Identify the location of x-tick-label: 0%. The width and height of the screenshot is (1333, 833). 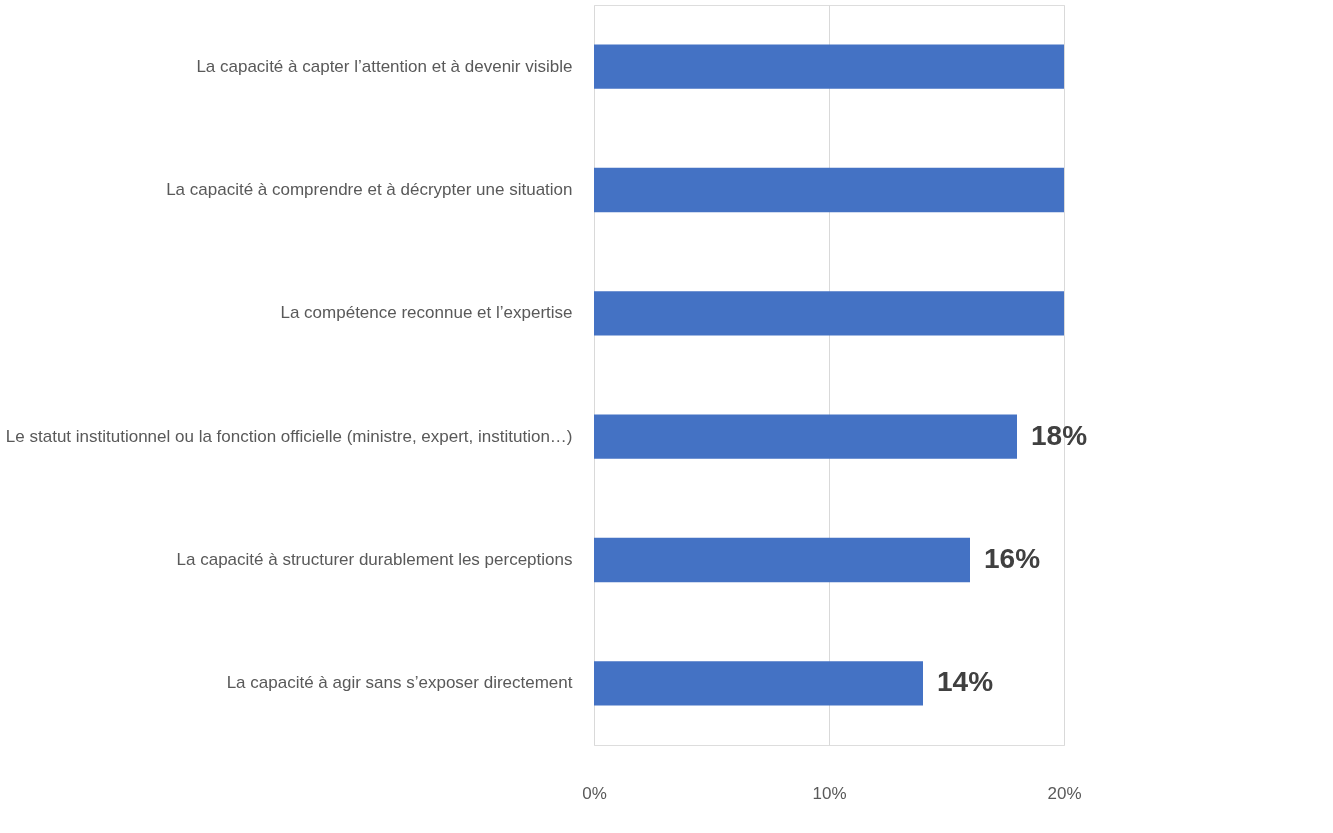
(594, 793).